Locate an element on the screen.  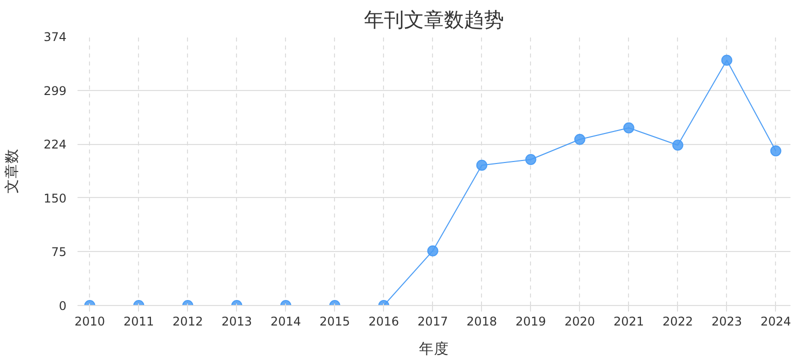
x-tick-label: 2022 is located at coordinates (678, 321).